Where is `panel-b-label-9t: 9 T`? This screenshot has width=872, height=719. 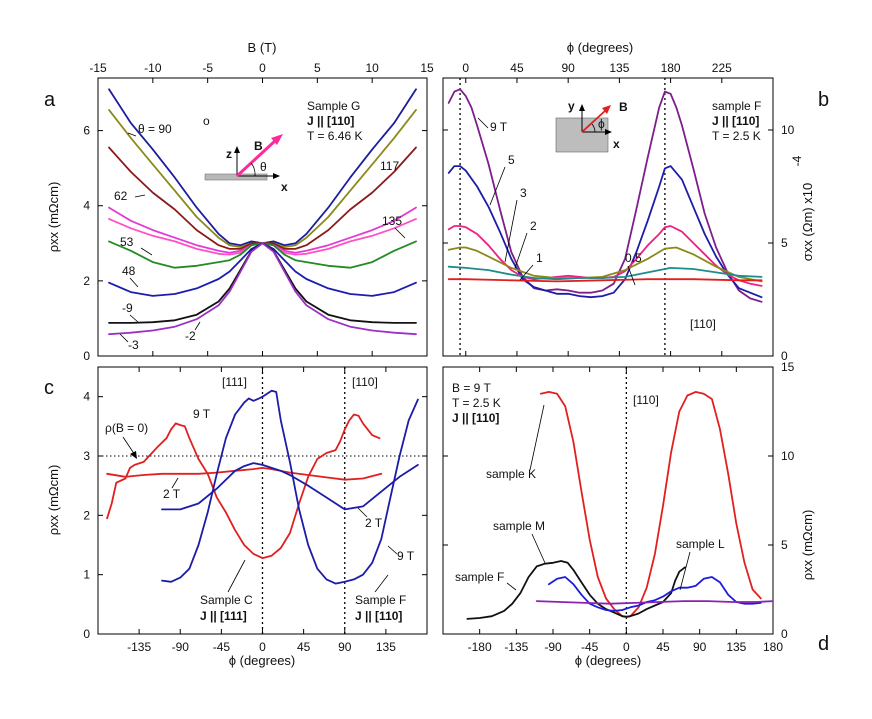
panel-b-label-9t: 9 T is located at coordinates (499, 127).